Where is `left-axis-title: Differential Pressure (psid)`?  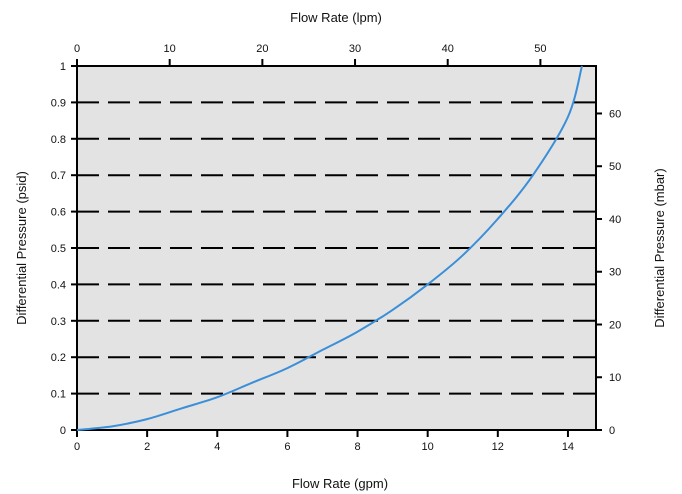 left-axis-title: Differential Pressure (psid) is located at coordinates (21, 248).